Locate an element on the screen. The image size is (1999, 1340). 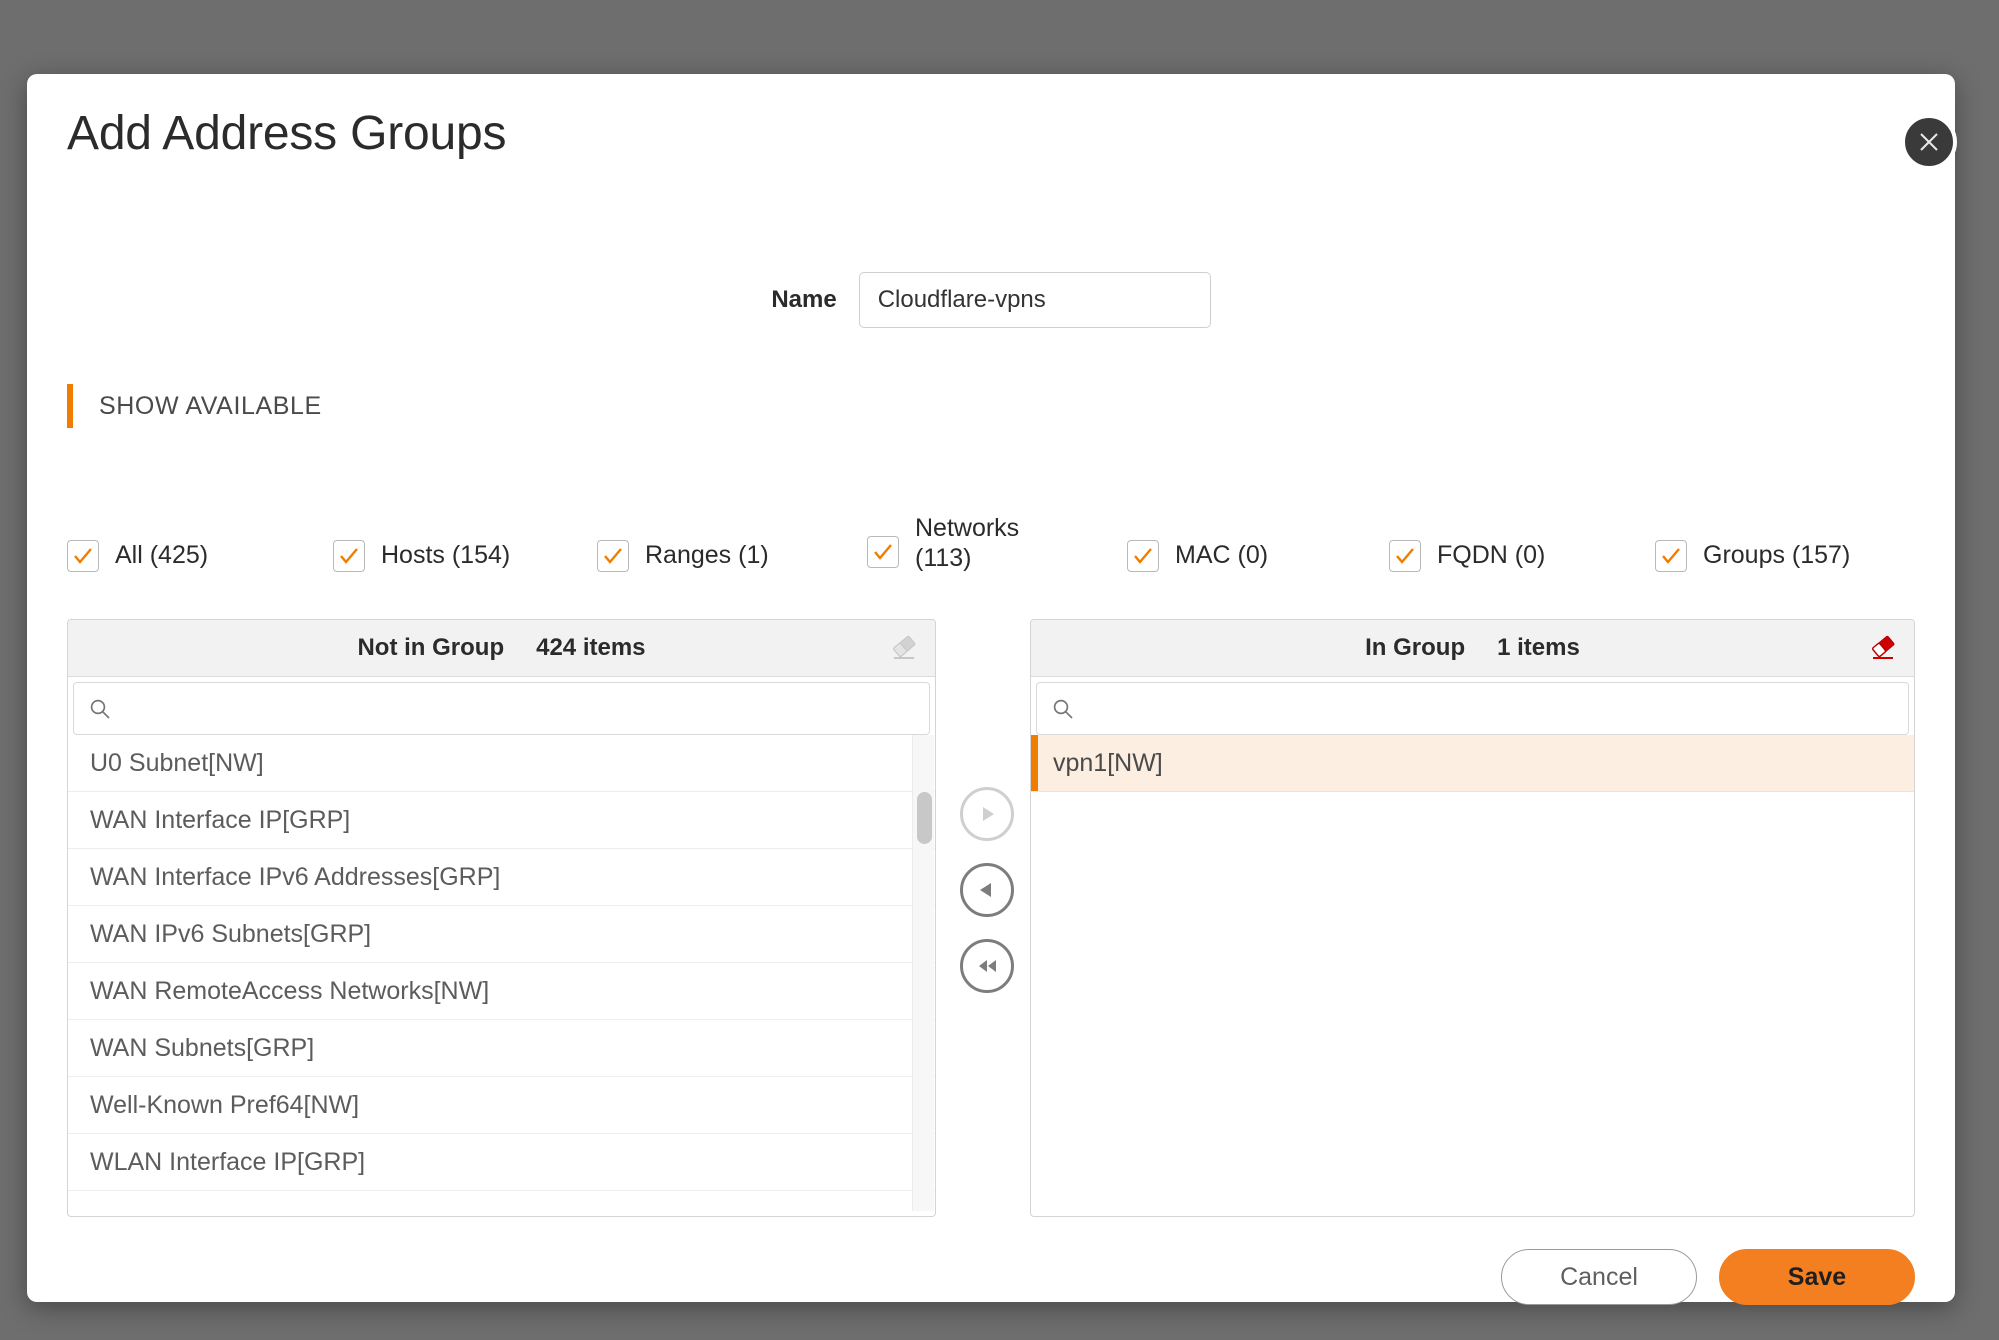
checkbox-fqdn is located at coordinates (1405, 556).